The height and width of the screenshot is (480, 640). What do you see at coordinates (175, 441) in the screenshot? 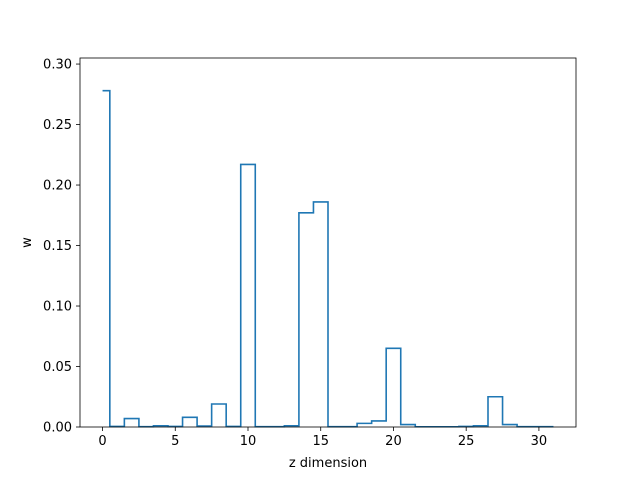
I see `x-tick-label: 5` at bounding box center [175, 441].